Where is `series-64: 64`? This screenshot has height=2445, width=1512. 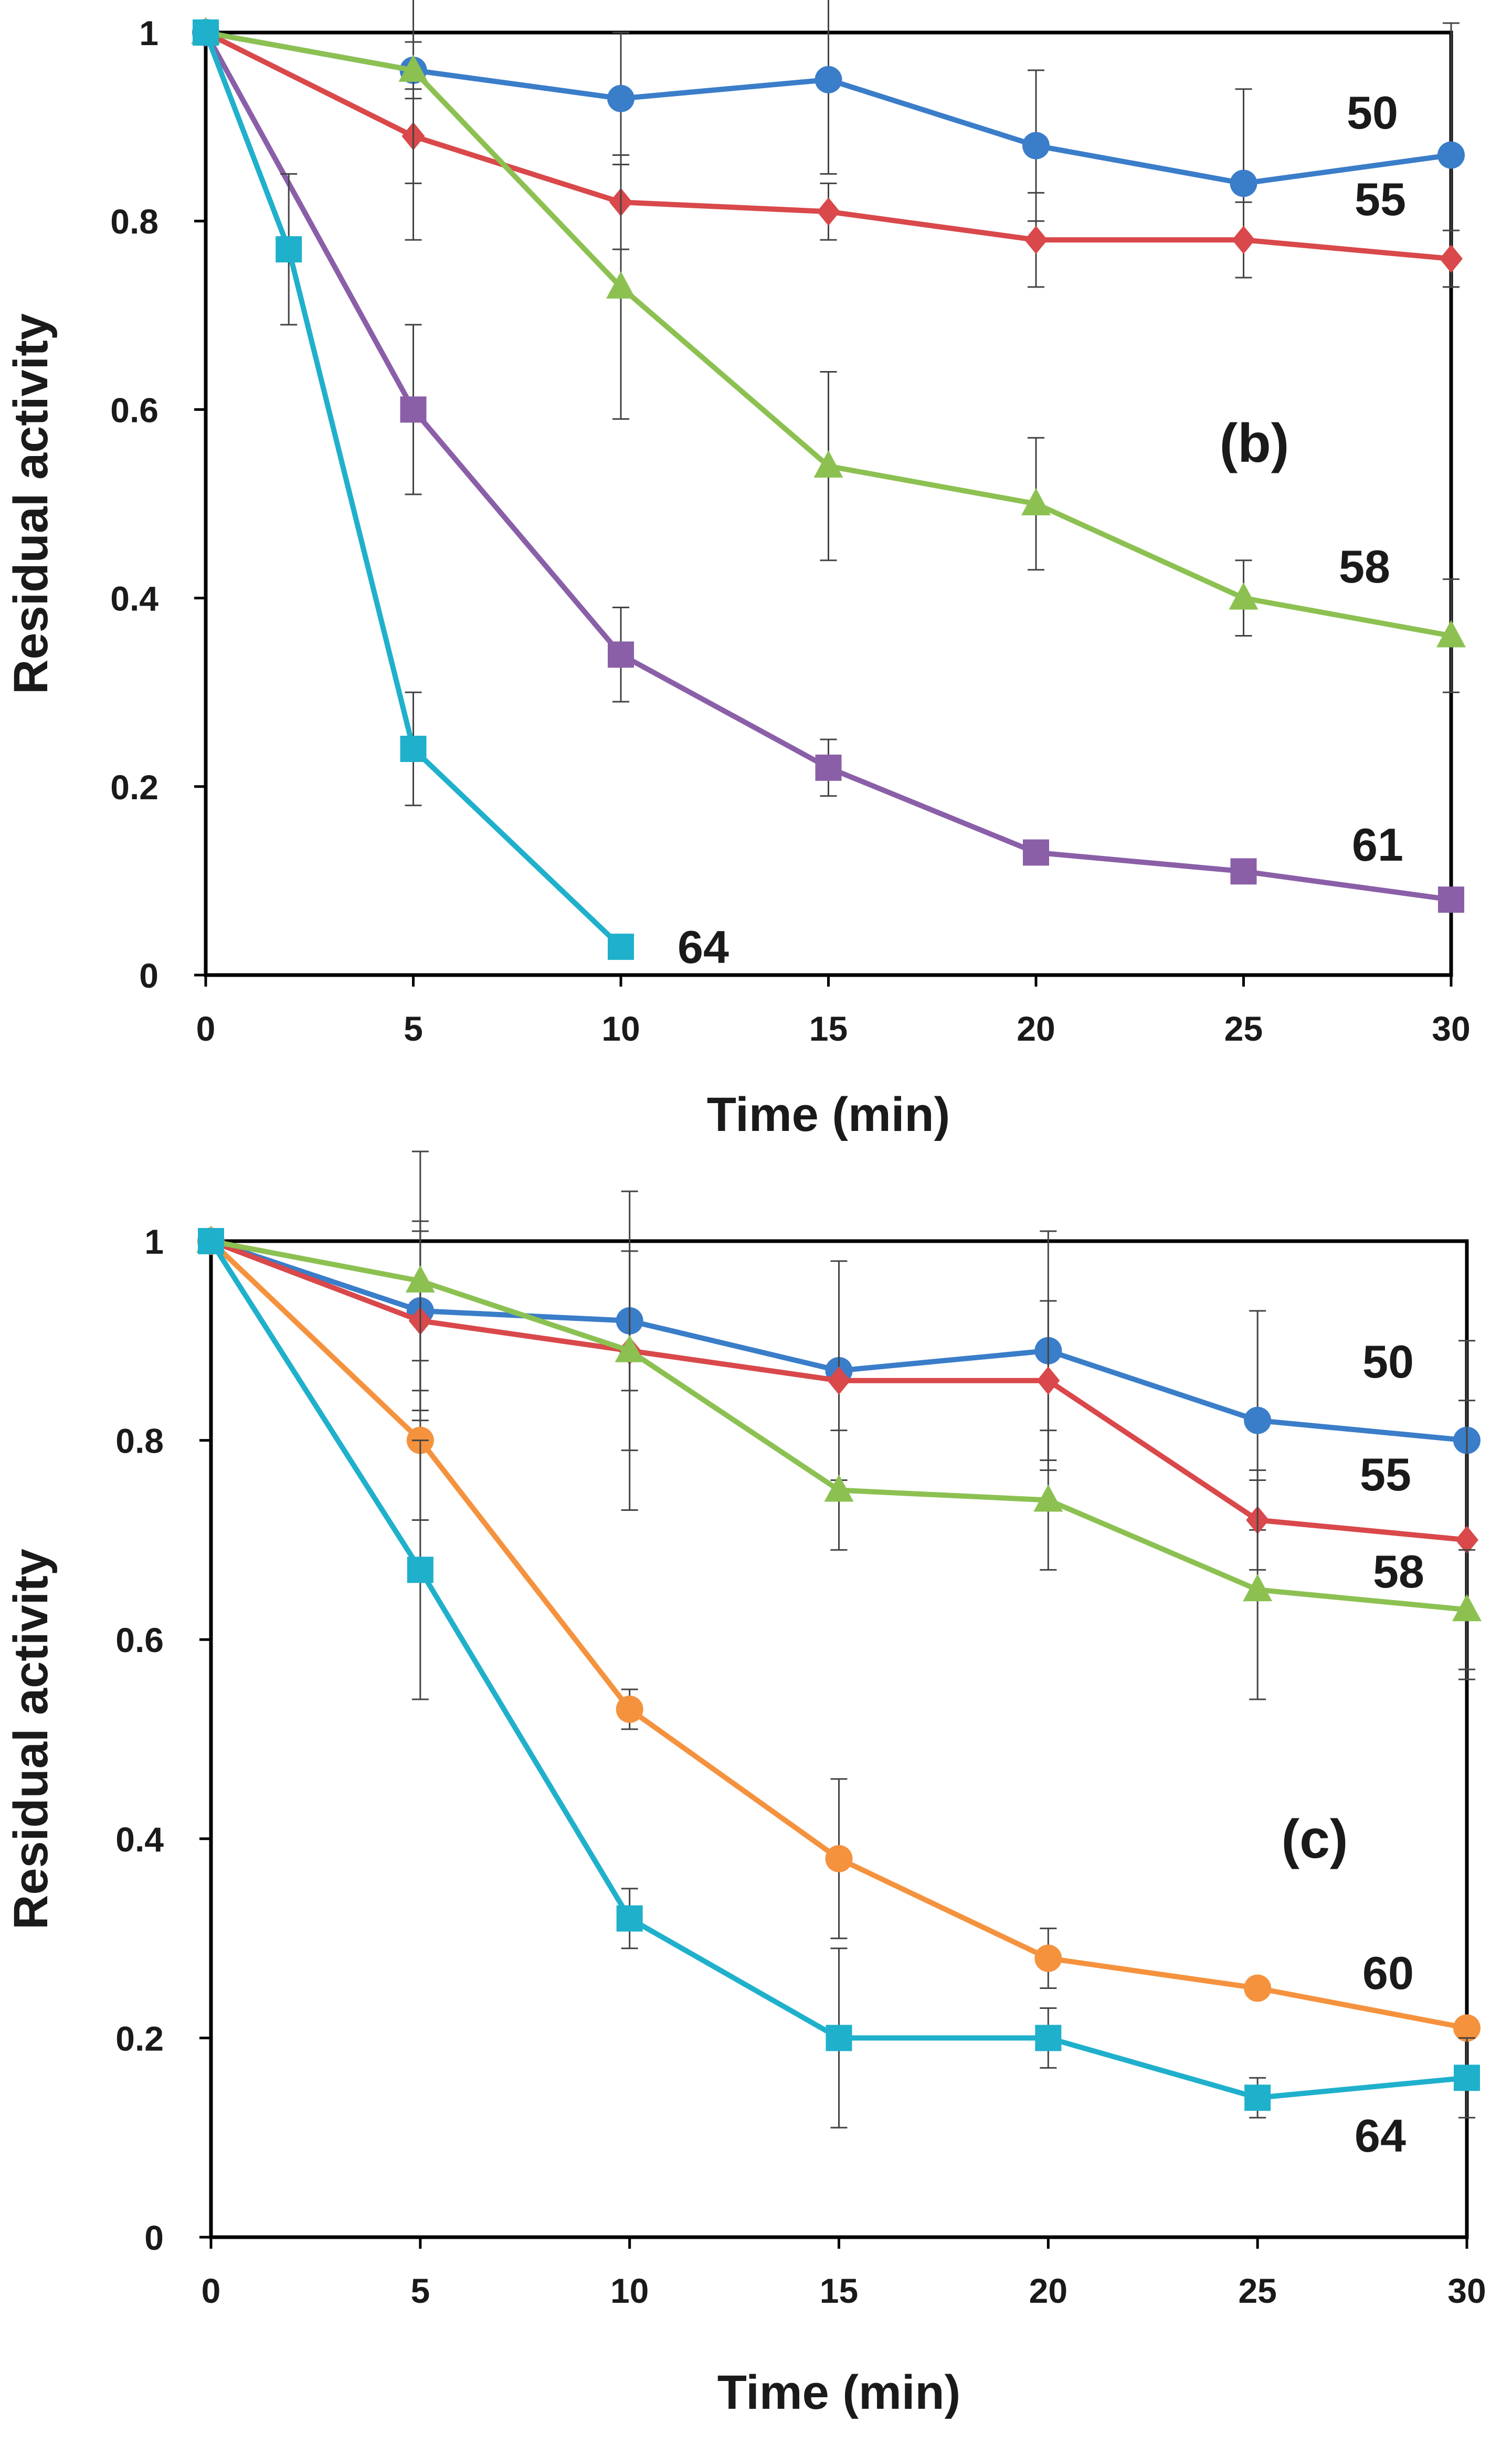 series-64: 64 is located at coordinates (461, 496).